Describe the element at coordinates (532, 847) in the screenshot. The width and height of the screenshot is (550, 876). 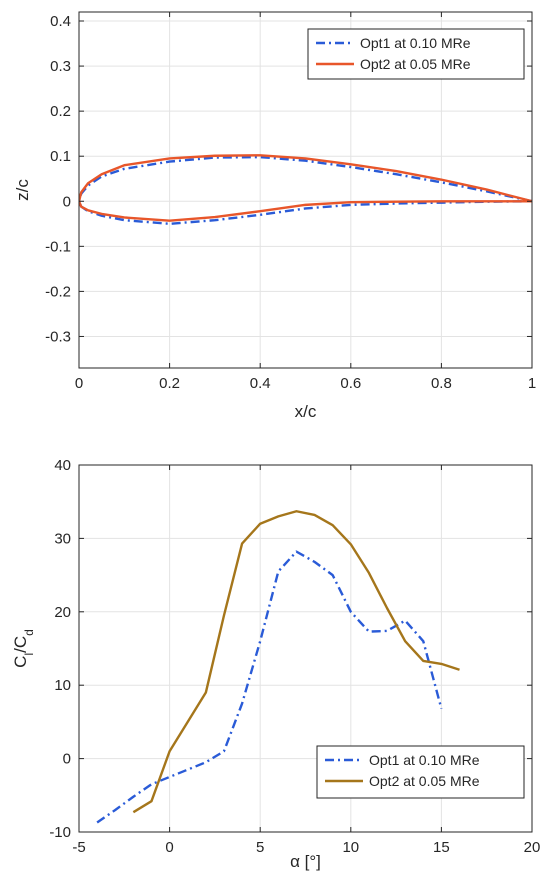
I see `x-tick-label: 20` at that location.